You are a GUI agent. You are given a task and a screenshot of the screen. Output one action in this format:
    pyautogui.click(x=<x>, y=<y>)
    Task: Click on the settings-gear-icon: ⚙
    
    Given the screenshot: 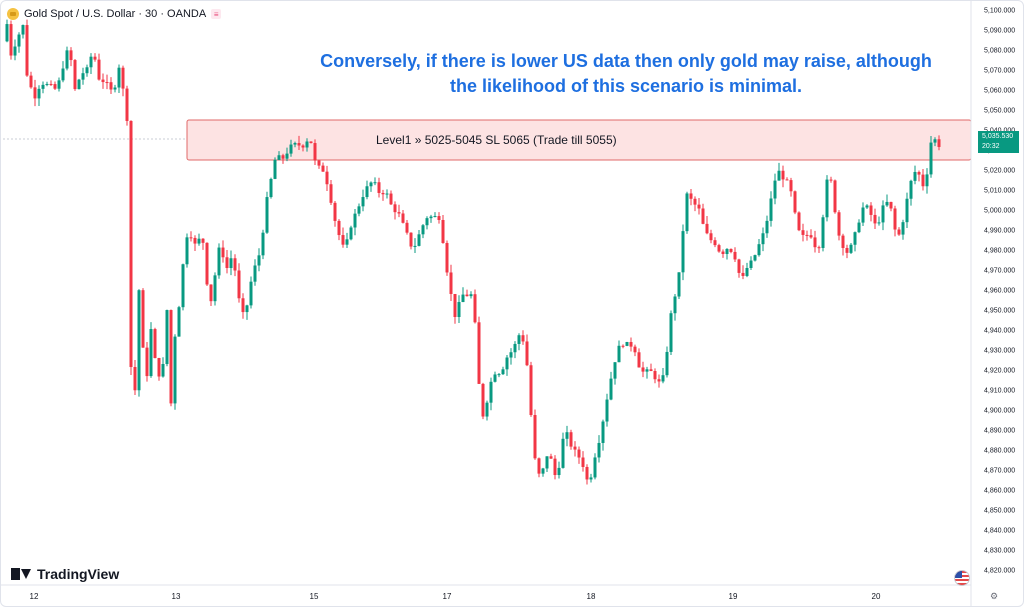 What is the action you would take?
    pyautogui.click(x=994, y=596)
    